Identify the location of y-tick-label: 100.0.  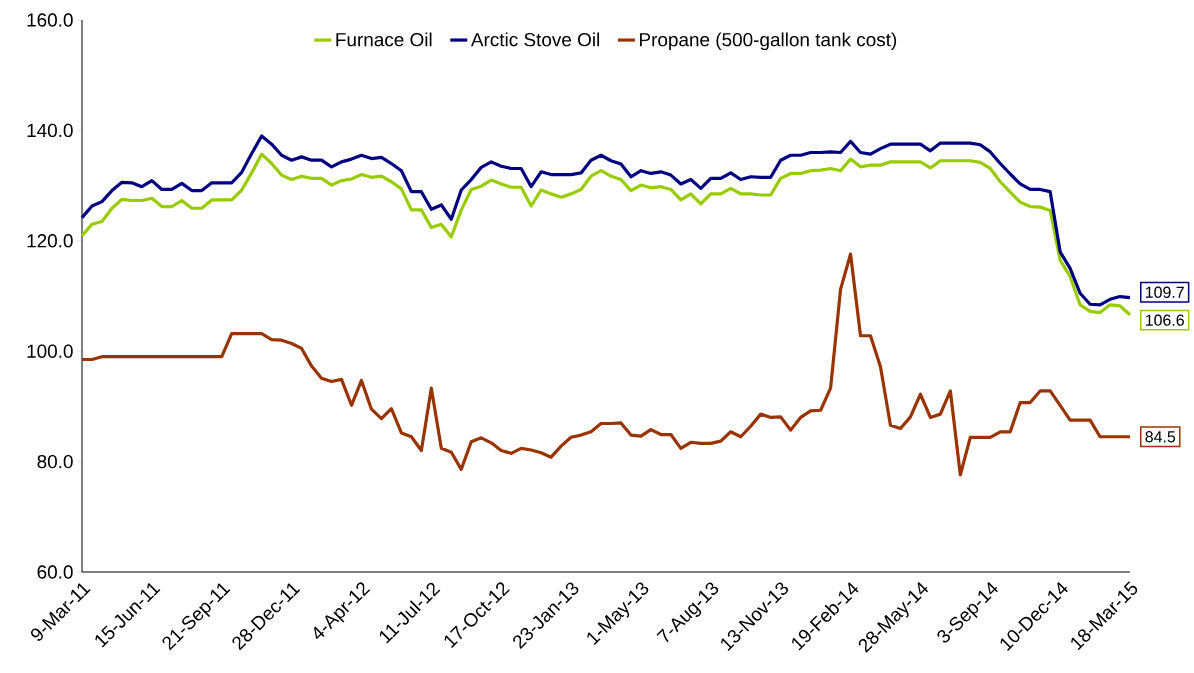
(50, 351).